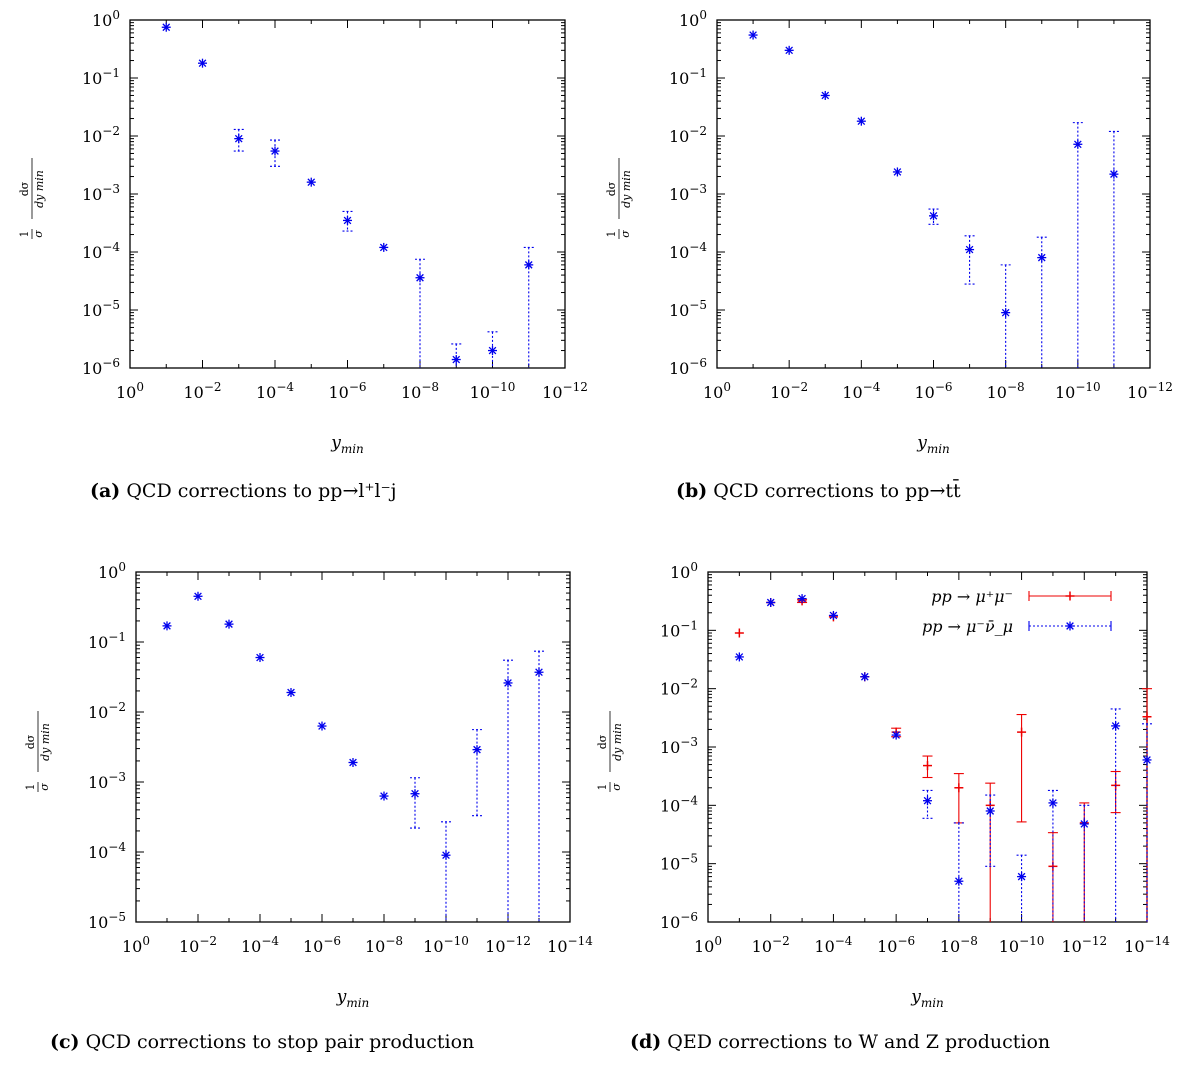 The image size is (1189, 1066). I want to click on legend-label: pp → μ⁻ν̄_μ, so click(967, 626).